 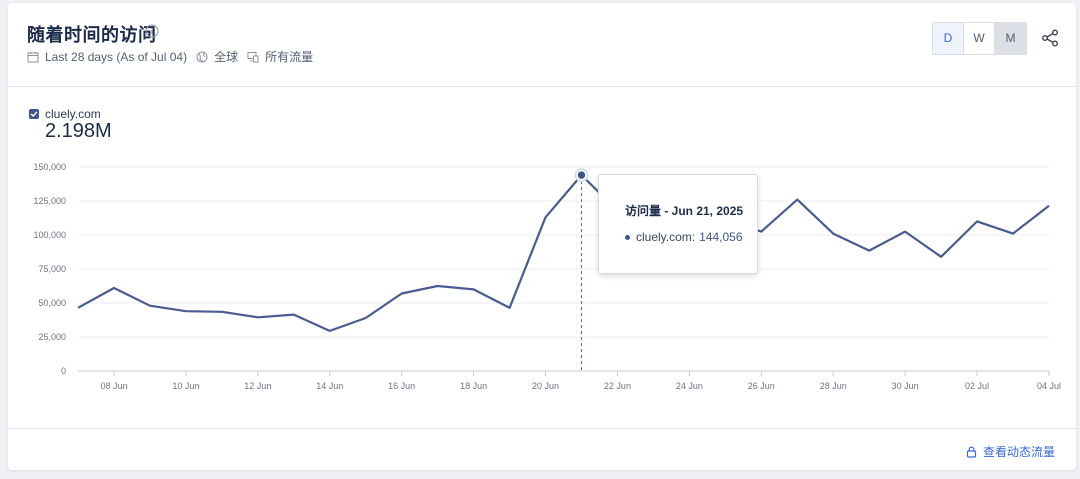 I want to click on globe-icon, so click(x=202, y=56).